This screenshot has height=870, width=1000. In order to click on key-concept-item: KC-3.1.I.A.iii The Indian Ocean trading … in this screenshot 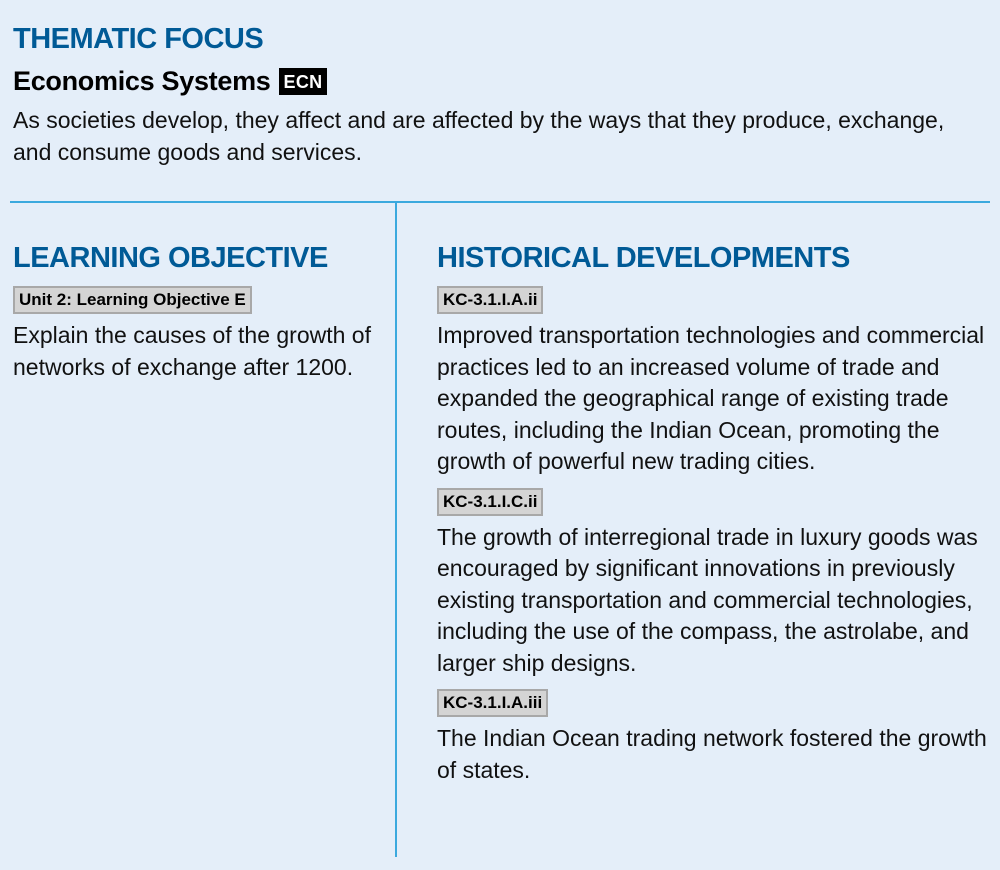, I will do `click(712, 737)`.